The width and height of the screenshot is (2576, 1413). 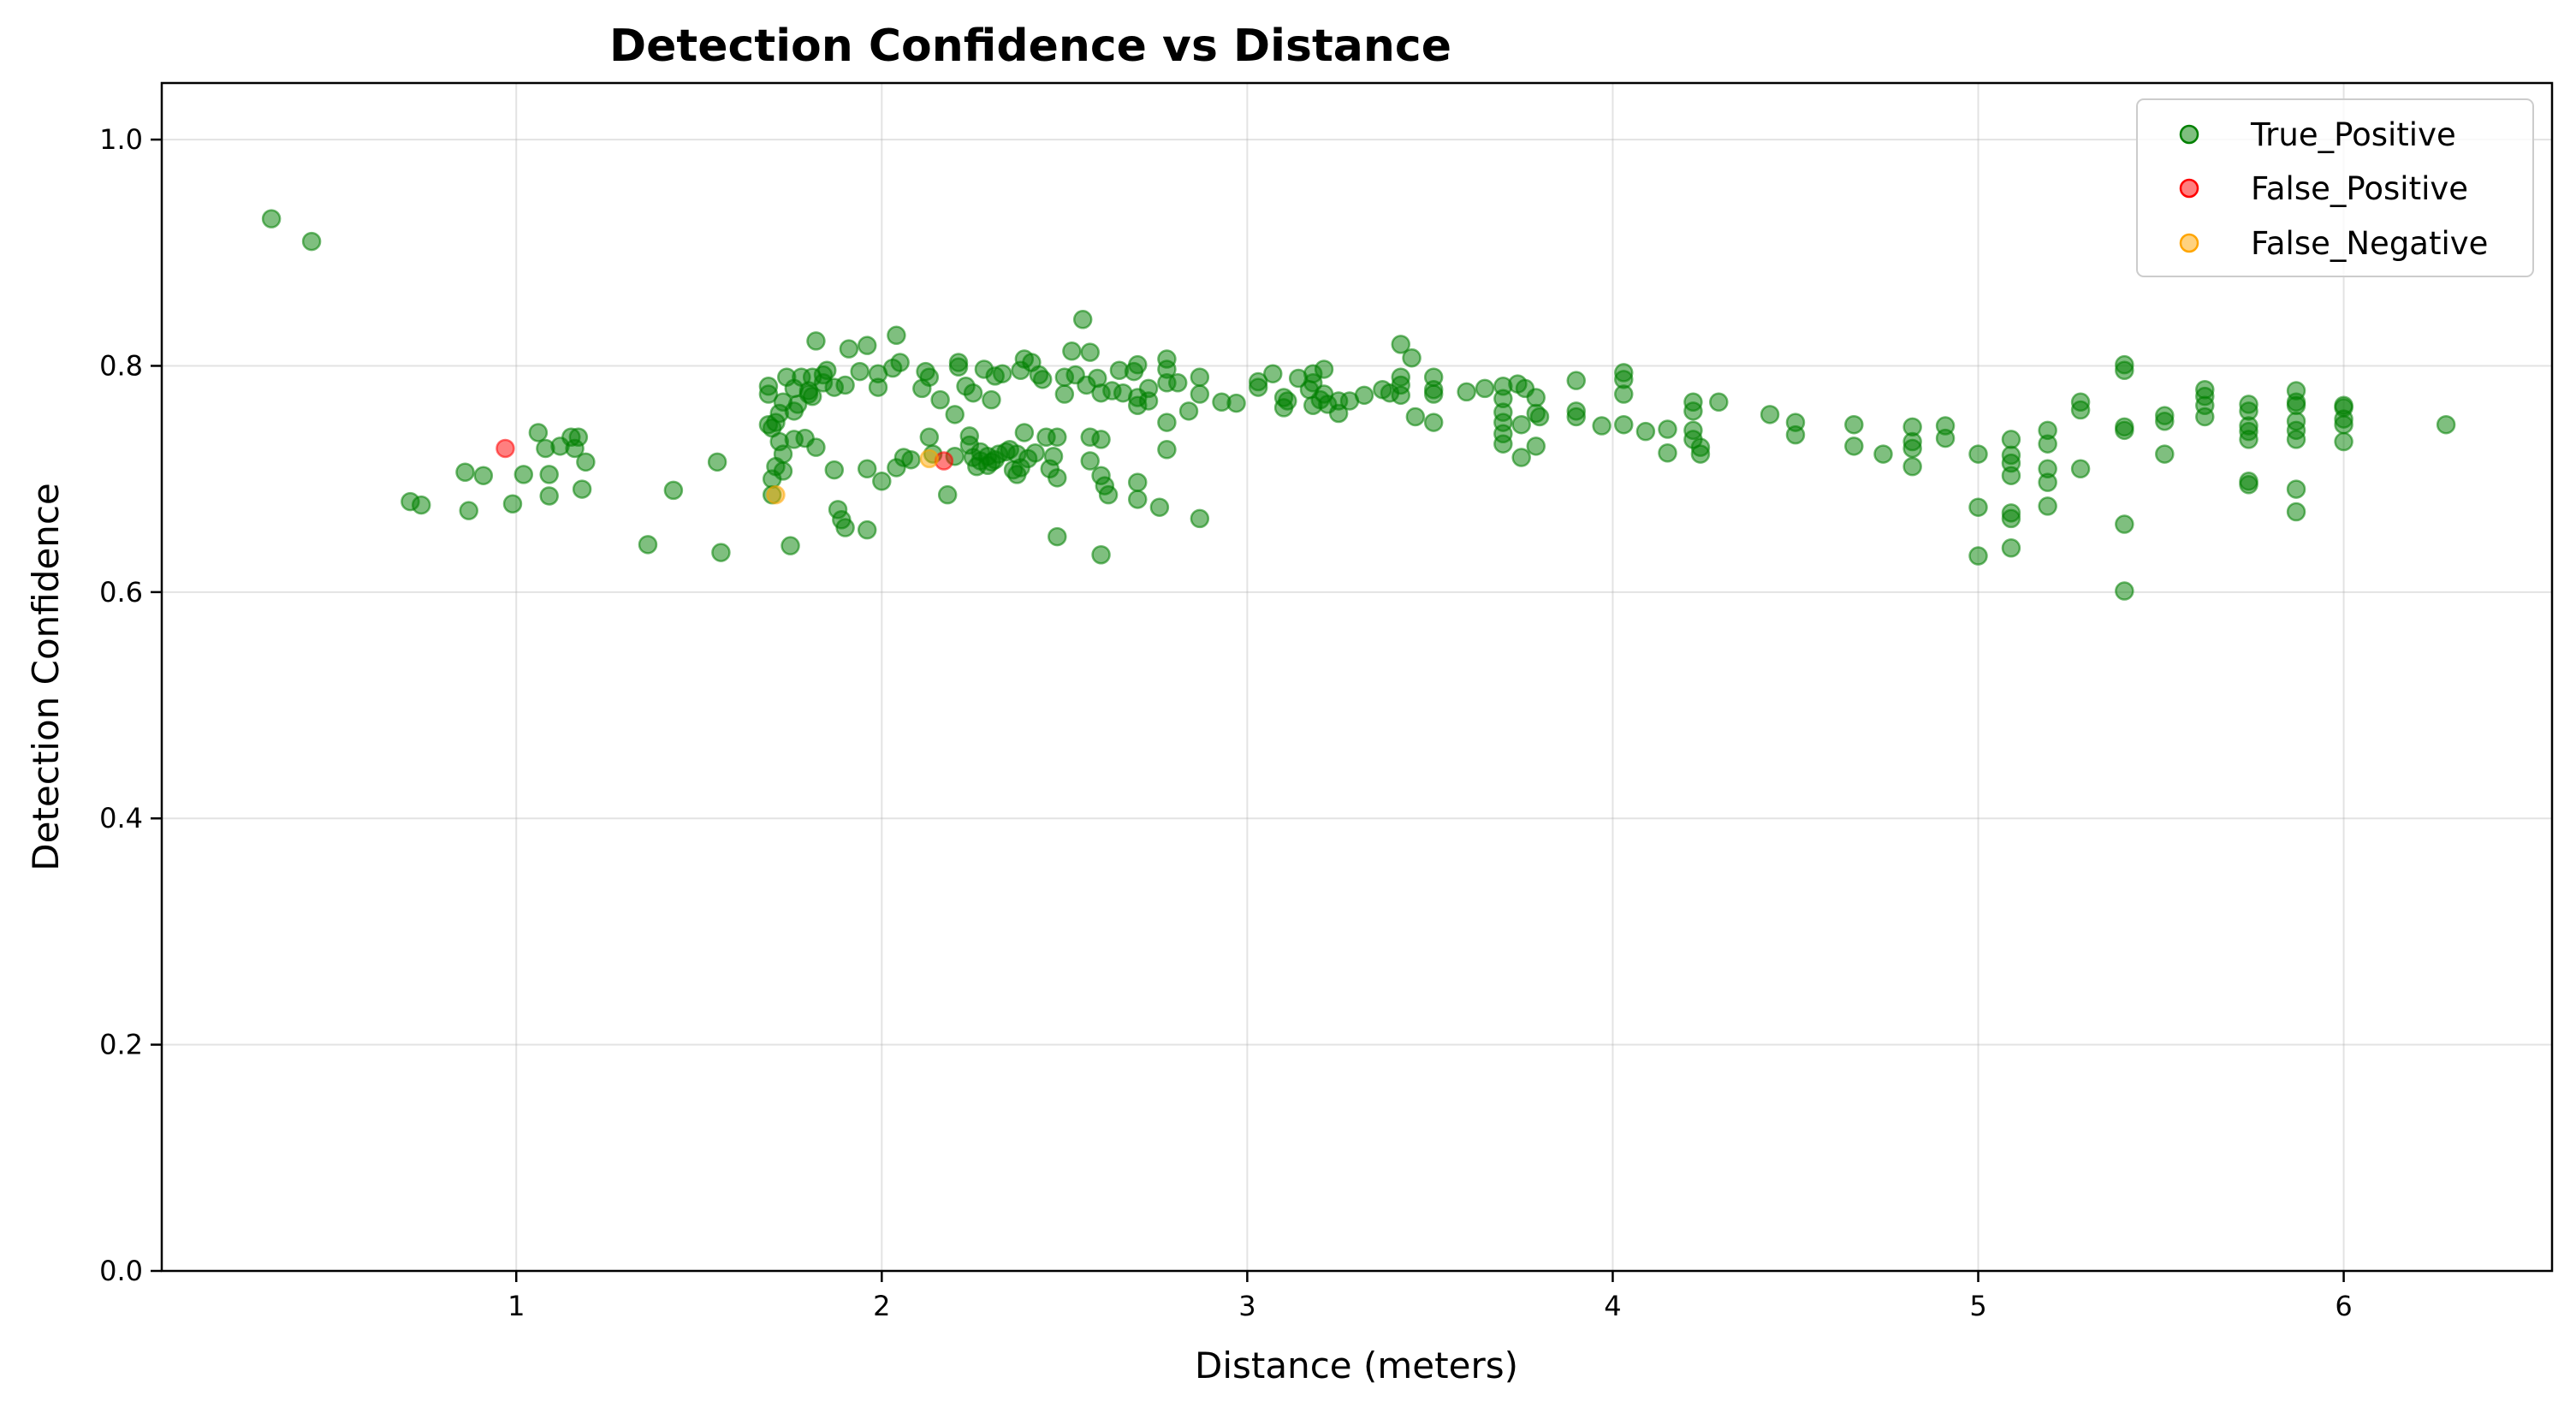 I want to click on series-false-positive, so click(x=725, y=454).